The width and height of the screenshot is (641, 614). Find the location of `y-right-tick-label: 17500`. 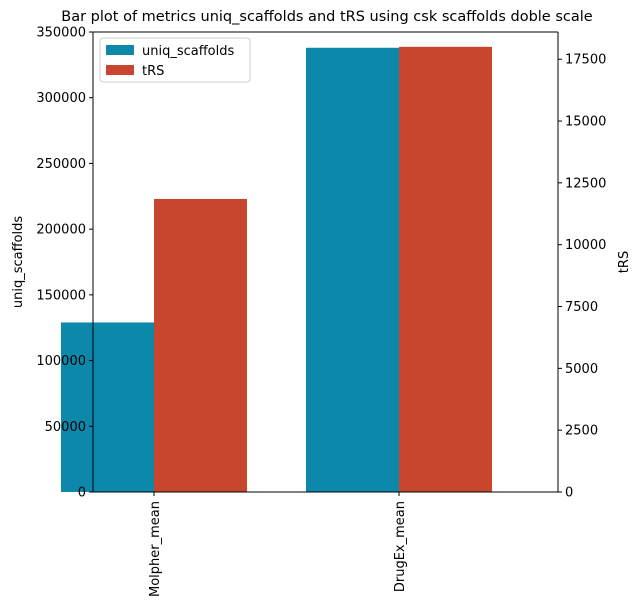

y-right-tick-label: 17500 is located at coordinates (585, 60).